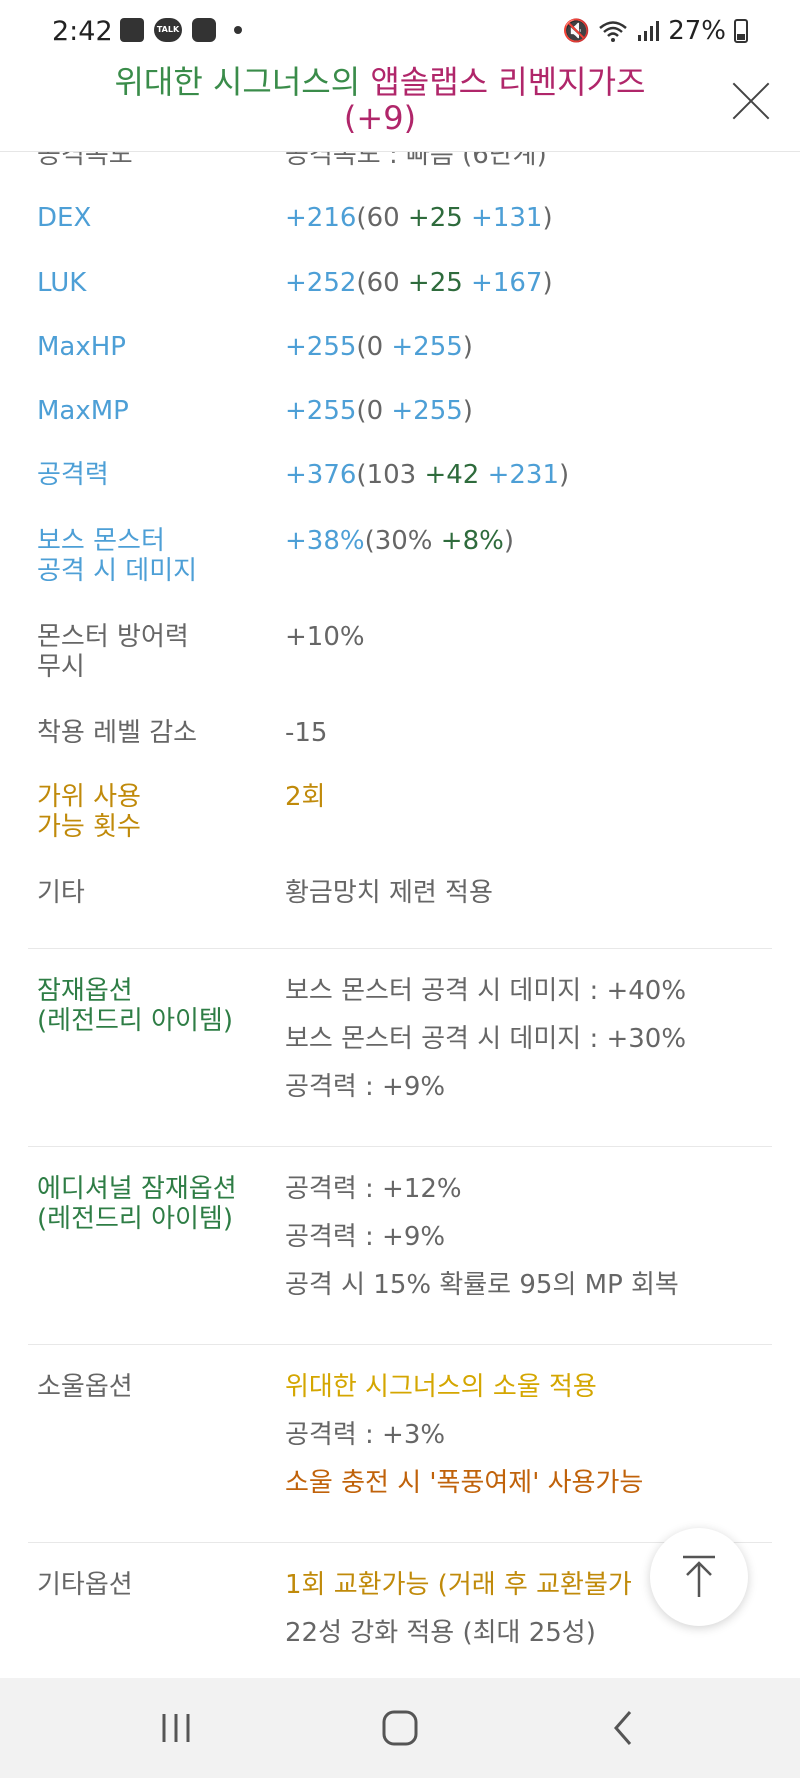 This screenshot has height=1778, width=800. I want to click on stat-flame: +8%, so click(472, 541).